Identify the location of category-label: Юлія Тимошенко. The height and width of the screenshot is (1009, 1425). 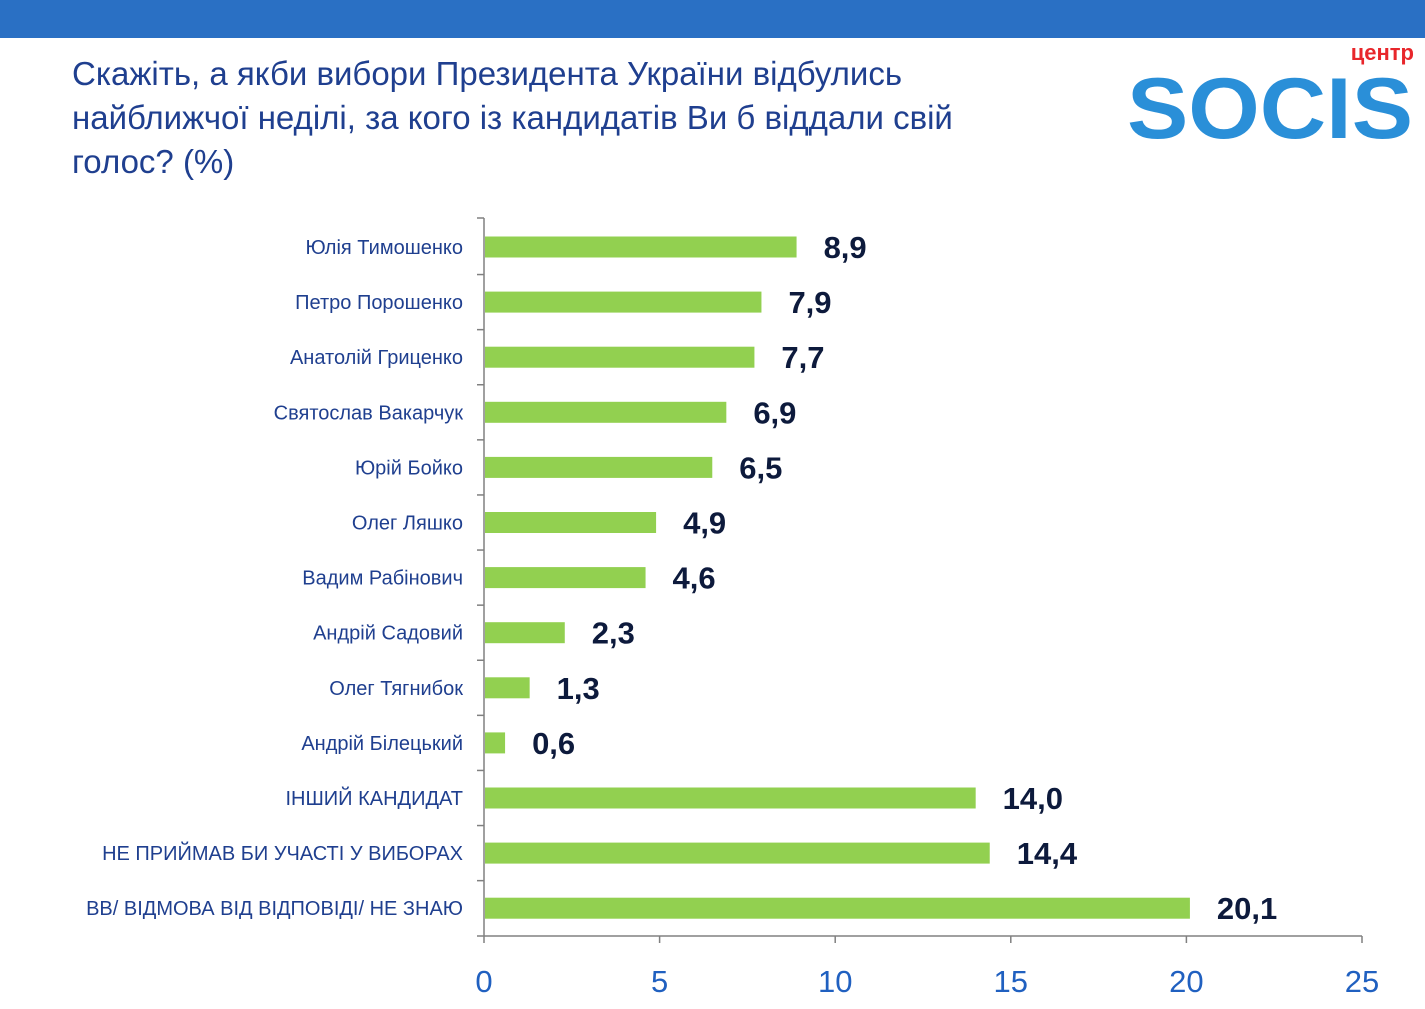
(385, 248).